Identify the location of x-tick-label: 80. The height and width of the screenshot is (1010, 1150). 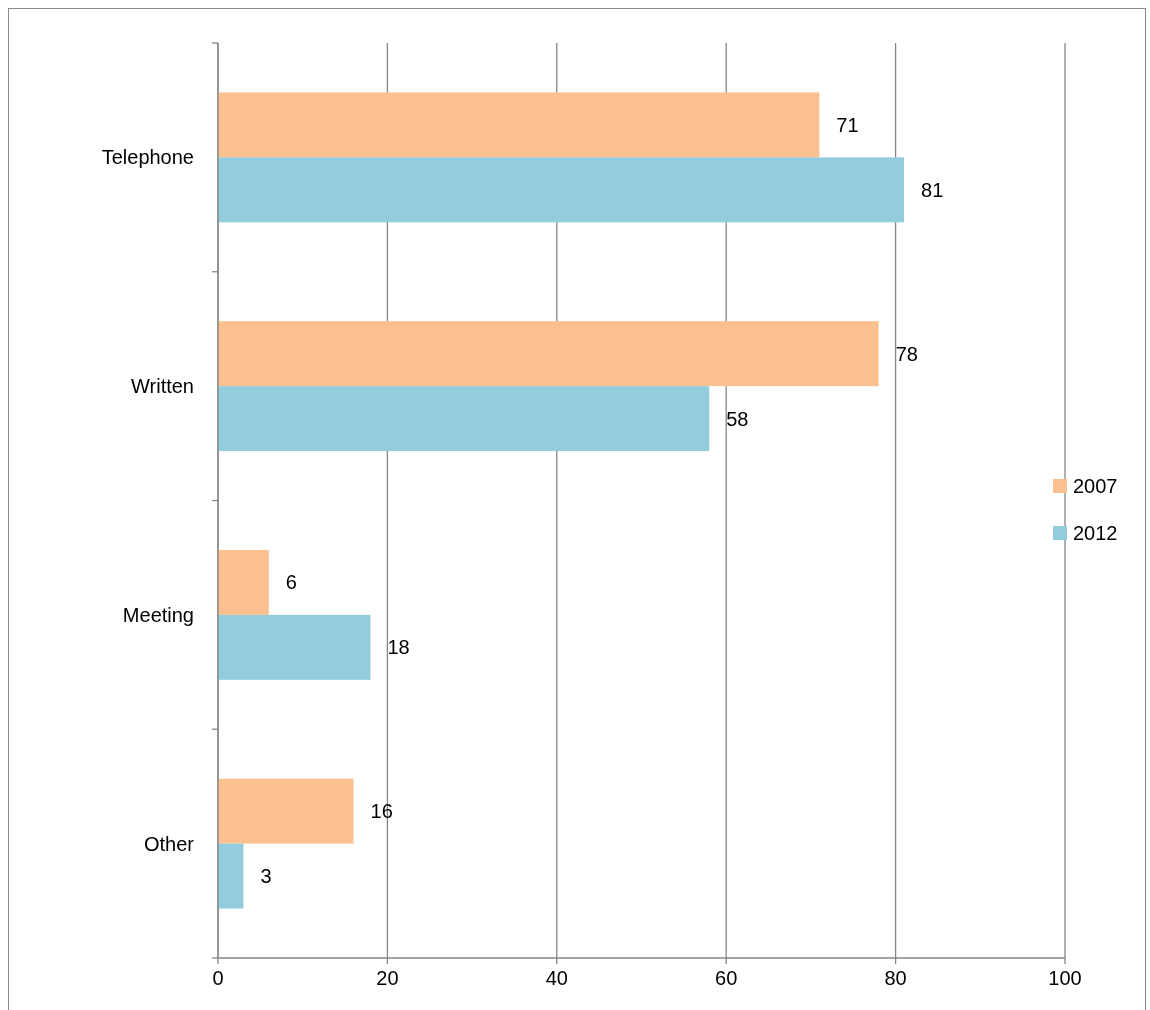
(895, 978).